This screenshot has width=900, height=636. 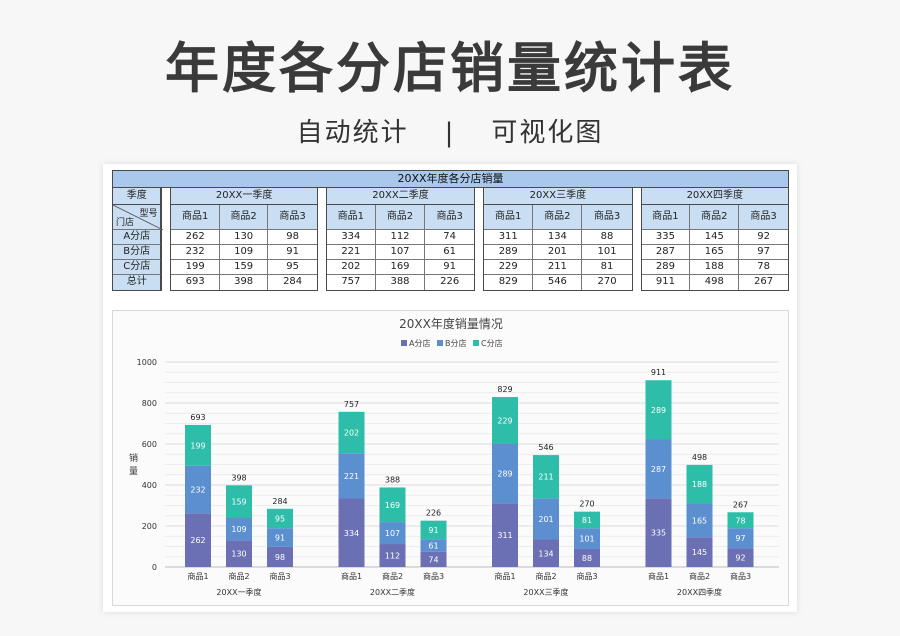 What do you see at coordinates (558, 267) in the screenshot?
I see `table-row: 229 211 81` at bounding box center [558, 267].